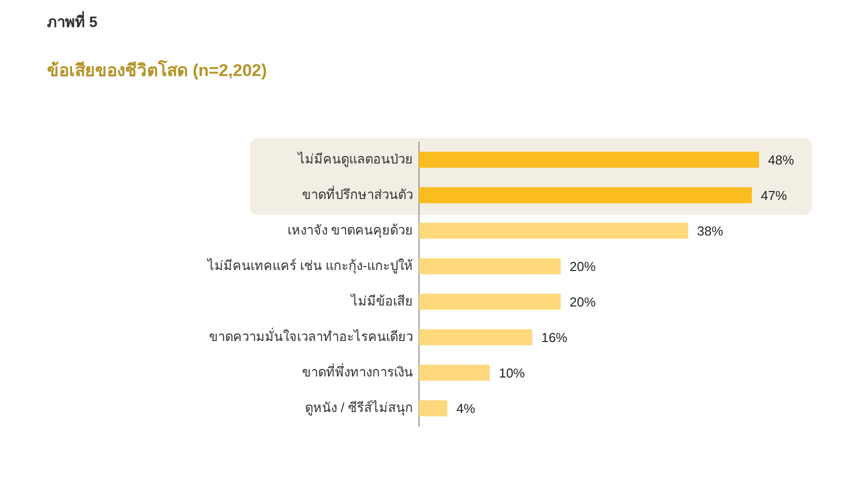 The image size is (860, 502). What do you see at coordinates (381, 300) in the screenshot?
I see `y-tick-label: ไม่มีข้อเสีย` at bounding box center [381, 300].